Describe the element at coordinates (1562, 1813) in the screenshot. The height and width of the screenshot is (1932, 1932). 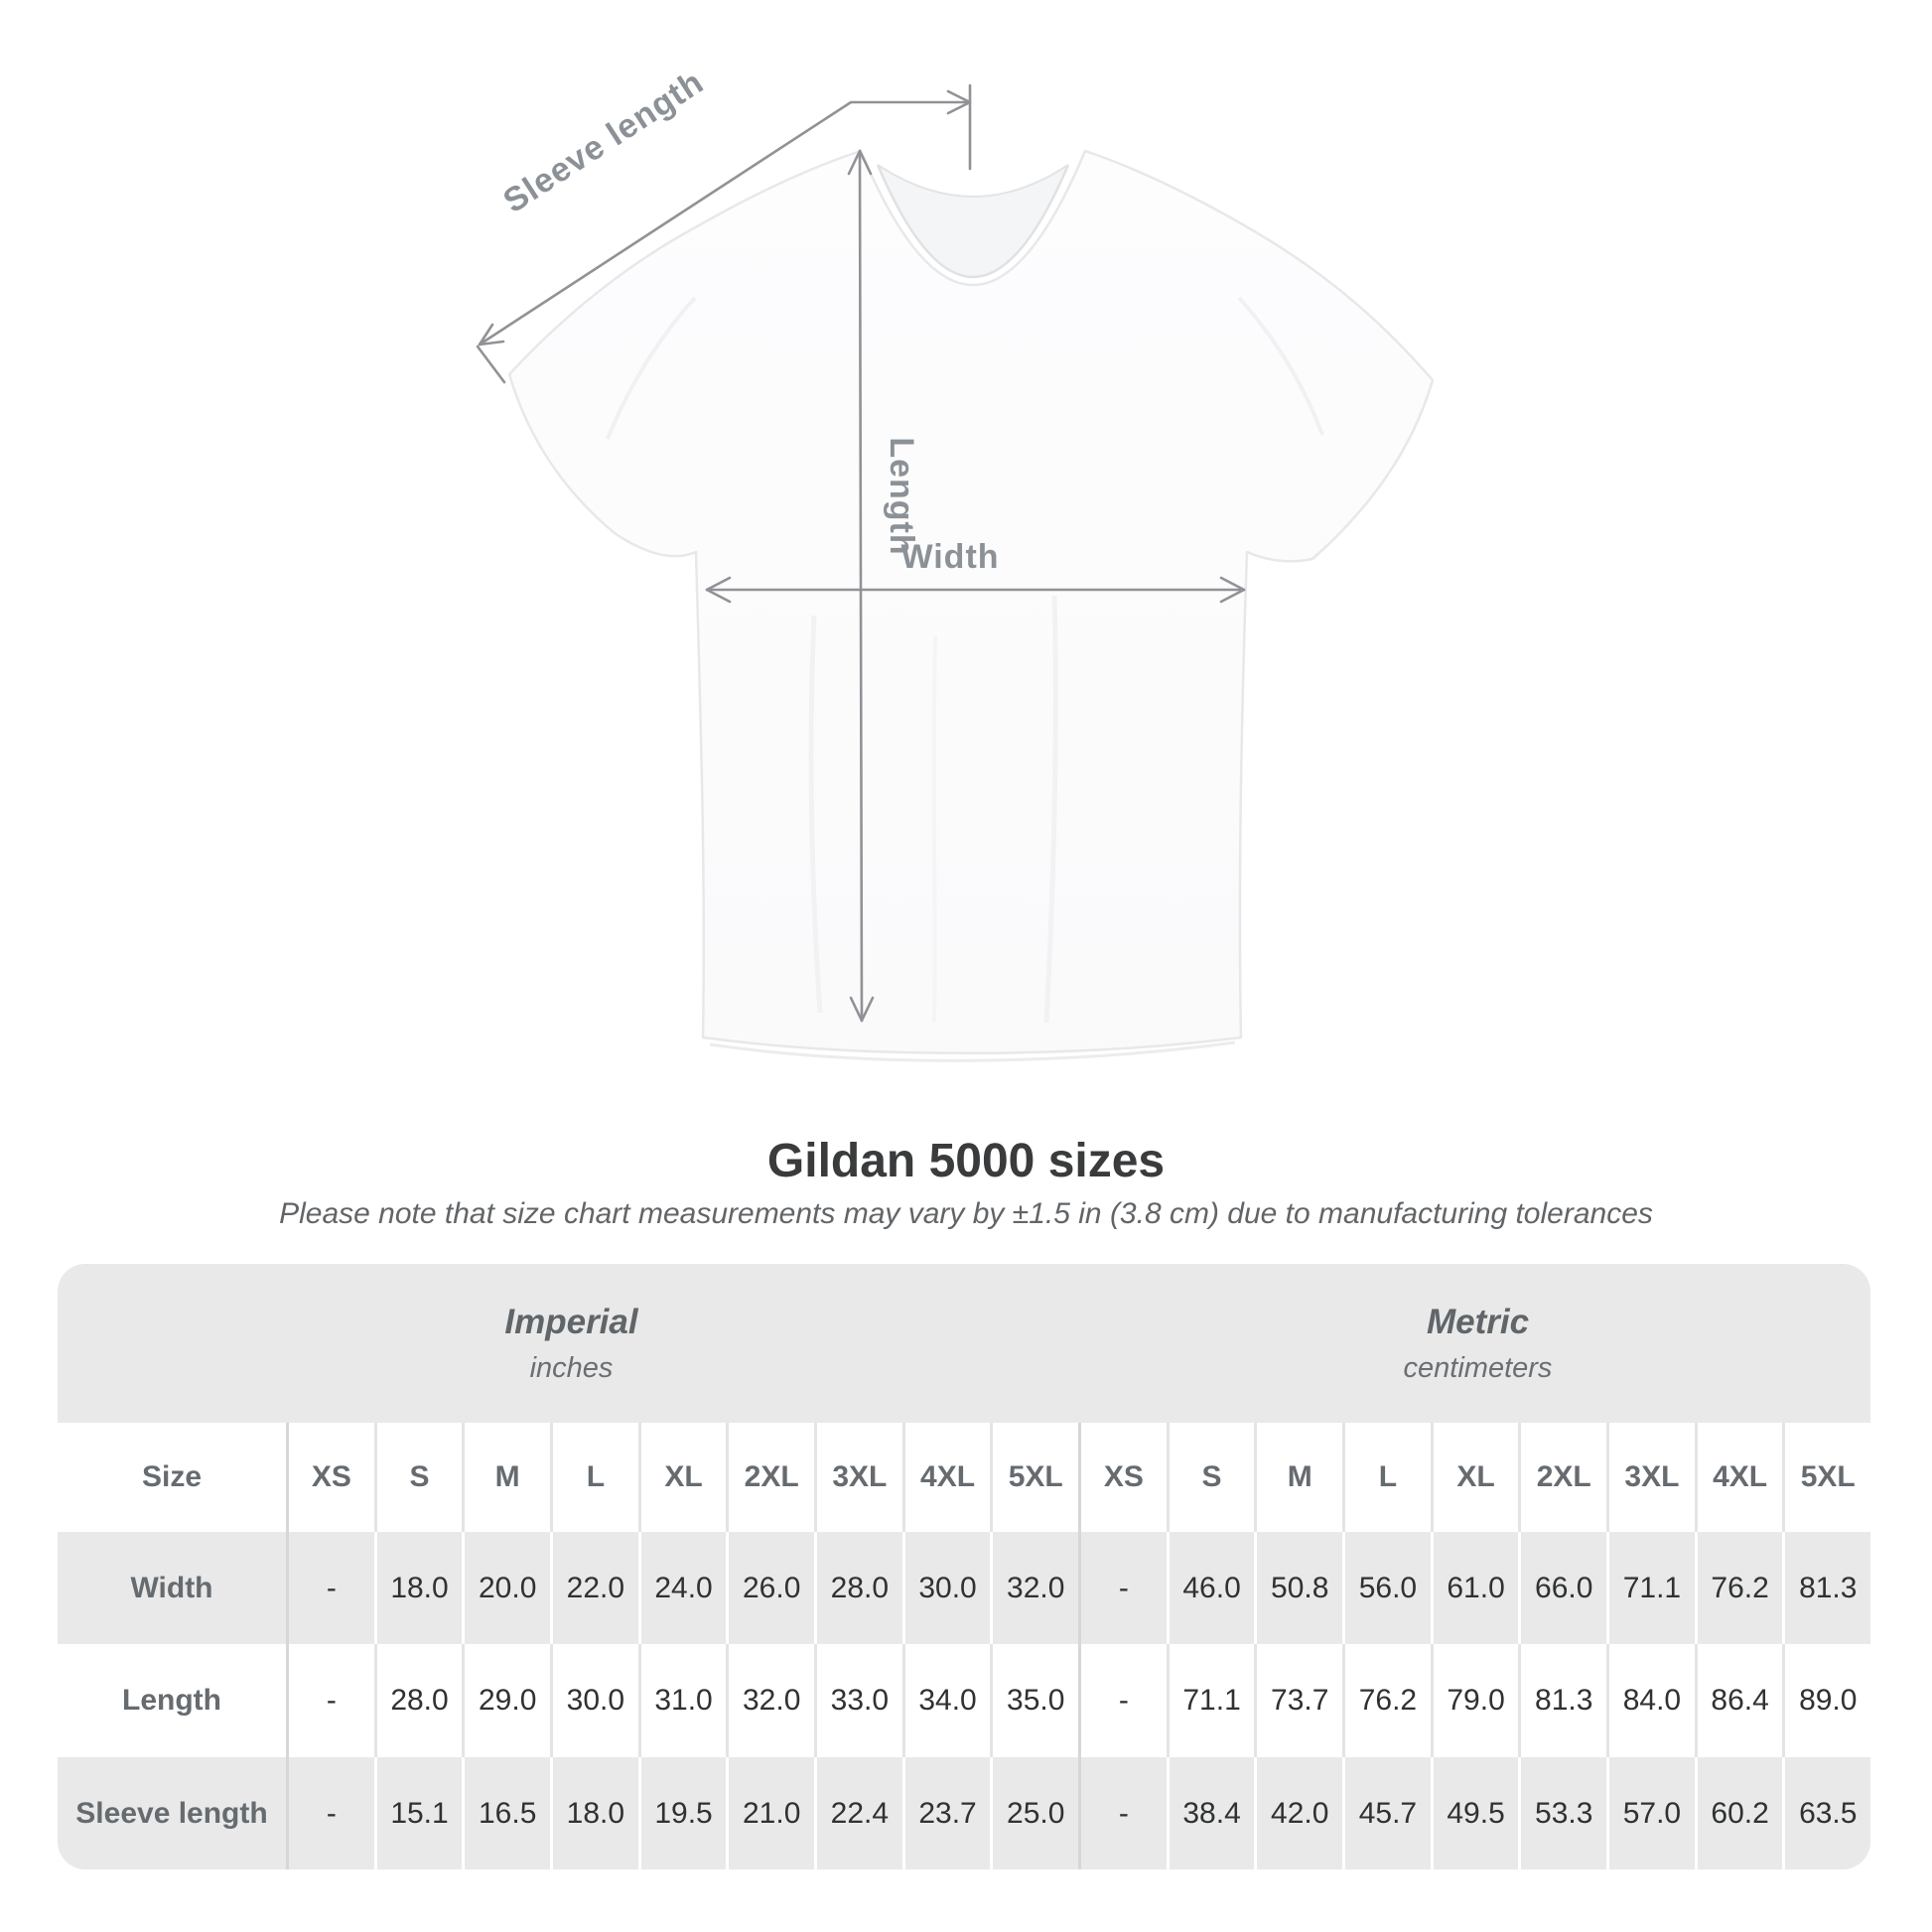
I see `table-cell: 53.3` at that location.